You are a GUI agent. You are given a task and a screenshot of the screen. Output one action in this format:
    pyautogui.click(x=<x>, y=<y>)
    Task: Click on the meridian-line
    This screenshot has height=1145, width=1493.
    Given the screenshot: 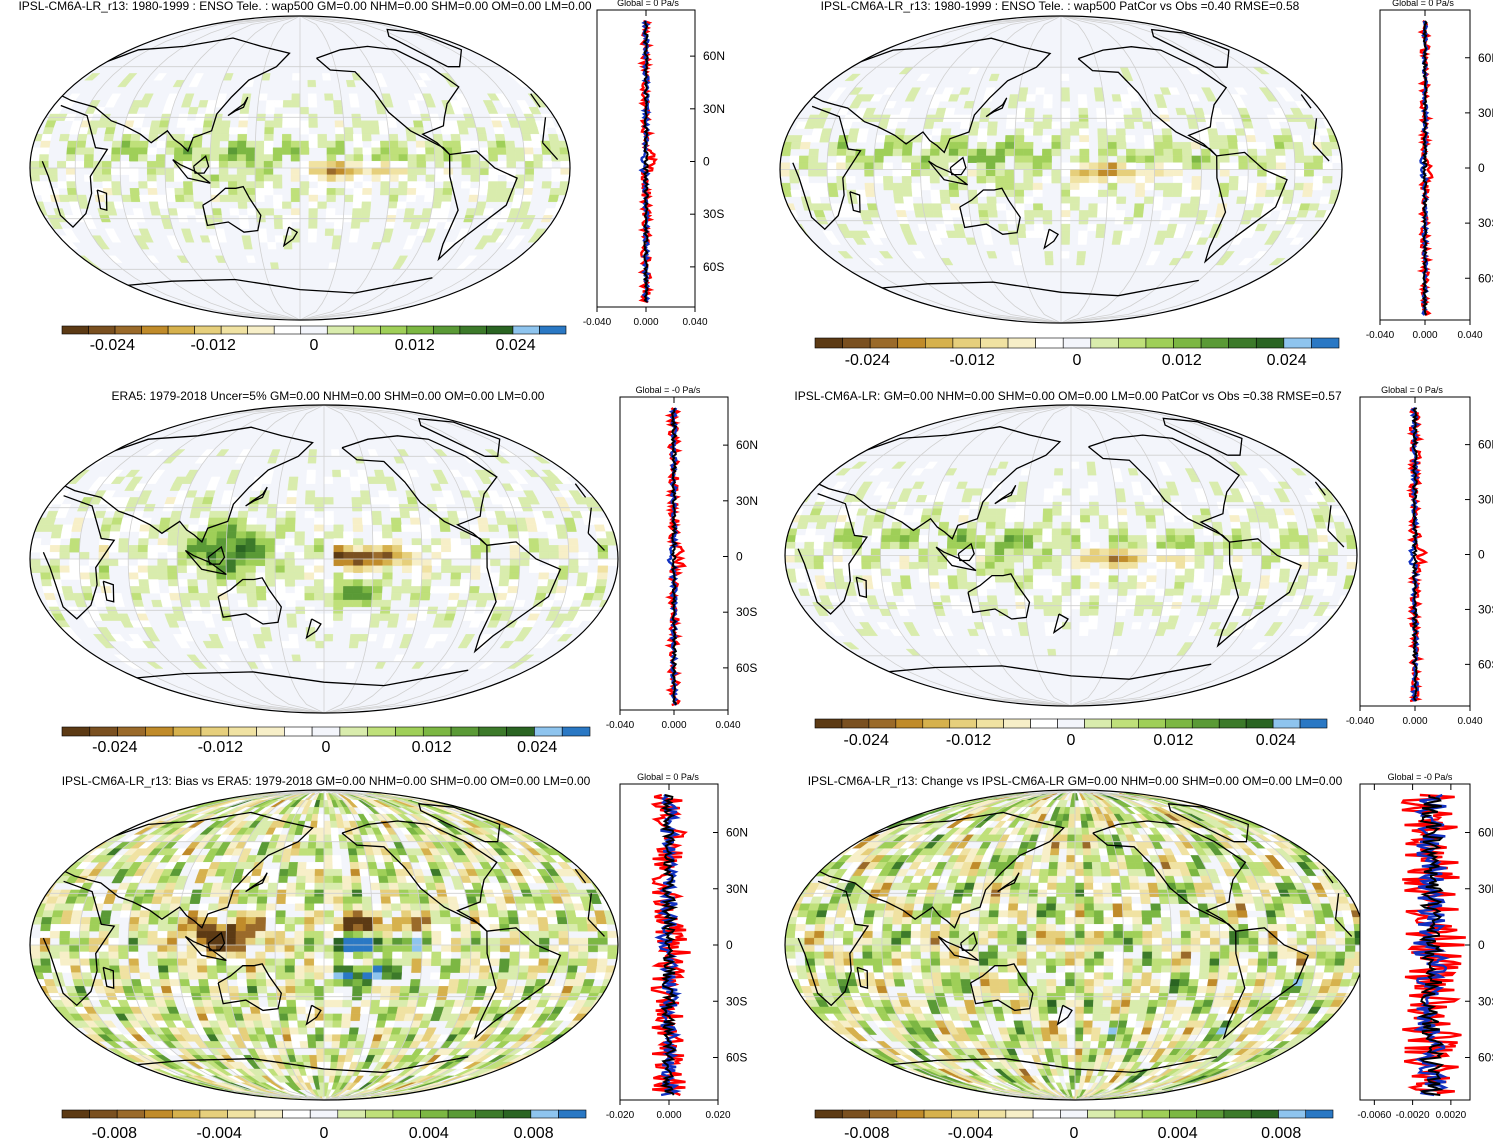 What is the action you would take?
    pyautogui.click(x=1131, y=169)
    